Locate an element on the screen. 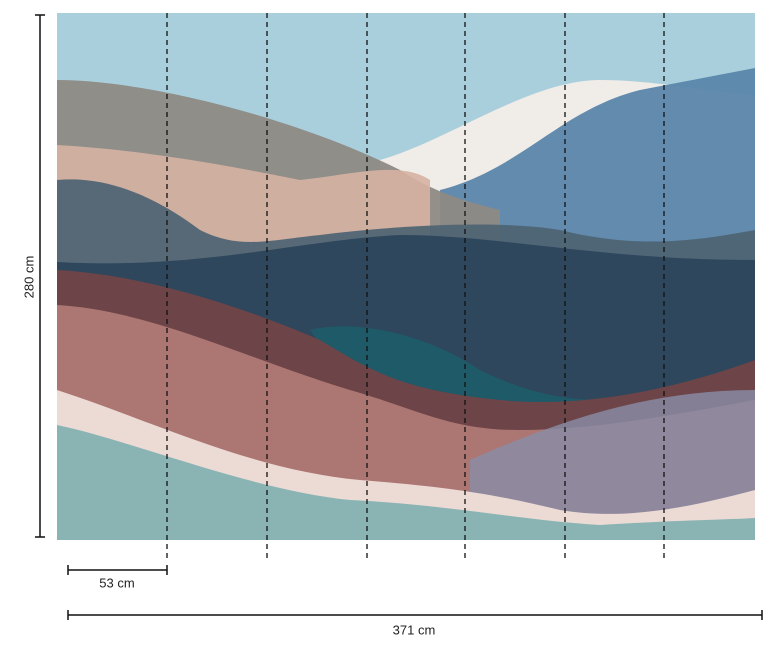  panel-width-dimension: 53 cm is located at coordinates (117, 577).